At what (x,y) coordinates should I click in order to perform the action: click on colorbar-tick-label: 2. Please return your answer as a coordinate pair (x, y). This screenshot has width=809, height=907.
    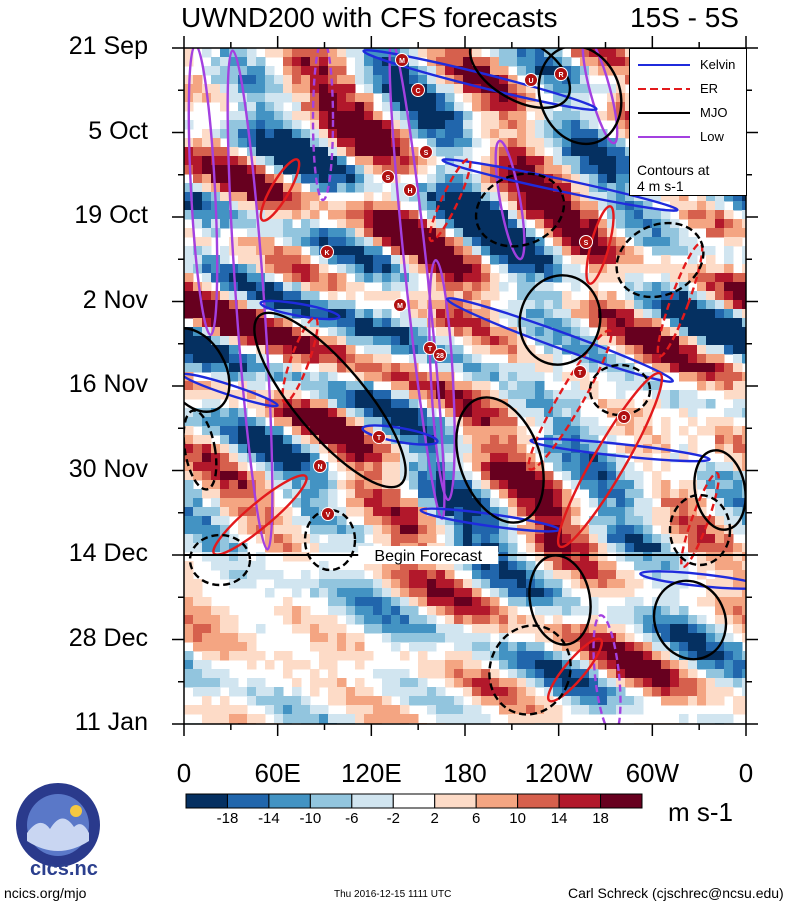
    Looking at the image, I should click on (434, 818).